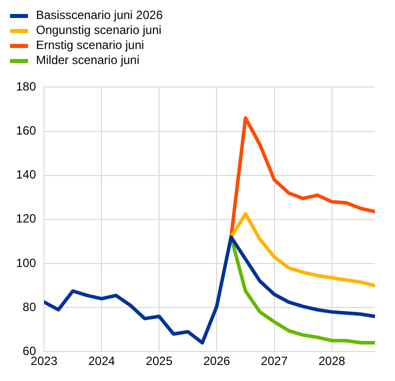  I want to click on legend-label: Ongunstig scenario juni, so click(99, 30).